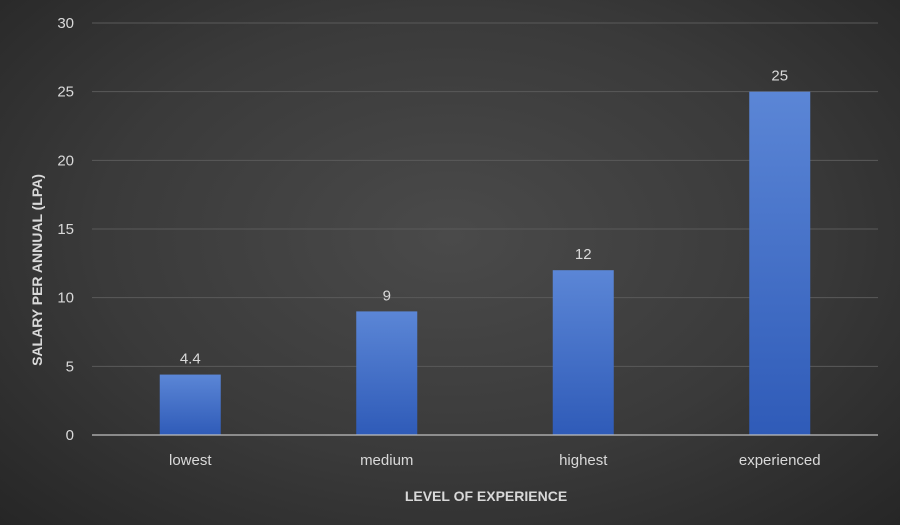 This screenshot has height=525, width=900. What do you see at coordinates (65, 92) in the screenshot?
I see `y-tick-label: 25` at bounding box center [65, 92].